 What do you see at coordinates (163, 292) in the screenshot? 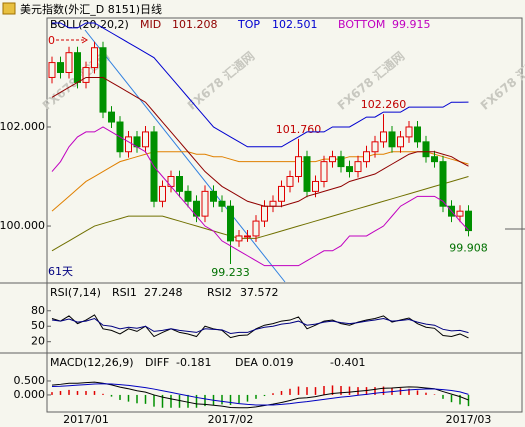
I see `legend-value: 27.248` at bounding box center [163, 292].